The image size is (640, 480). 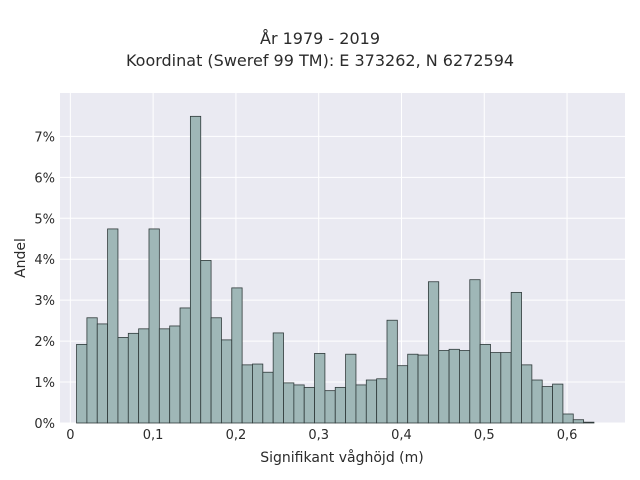 What do you see at coordinates (567, 435) in the screenshot?
I see `x-tick-label: 0,6` at bounding box center [567, 435].